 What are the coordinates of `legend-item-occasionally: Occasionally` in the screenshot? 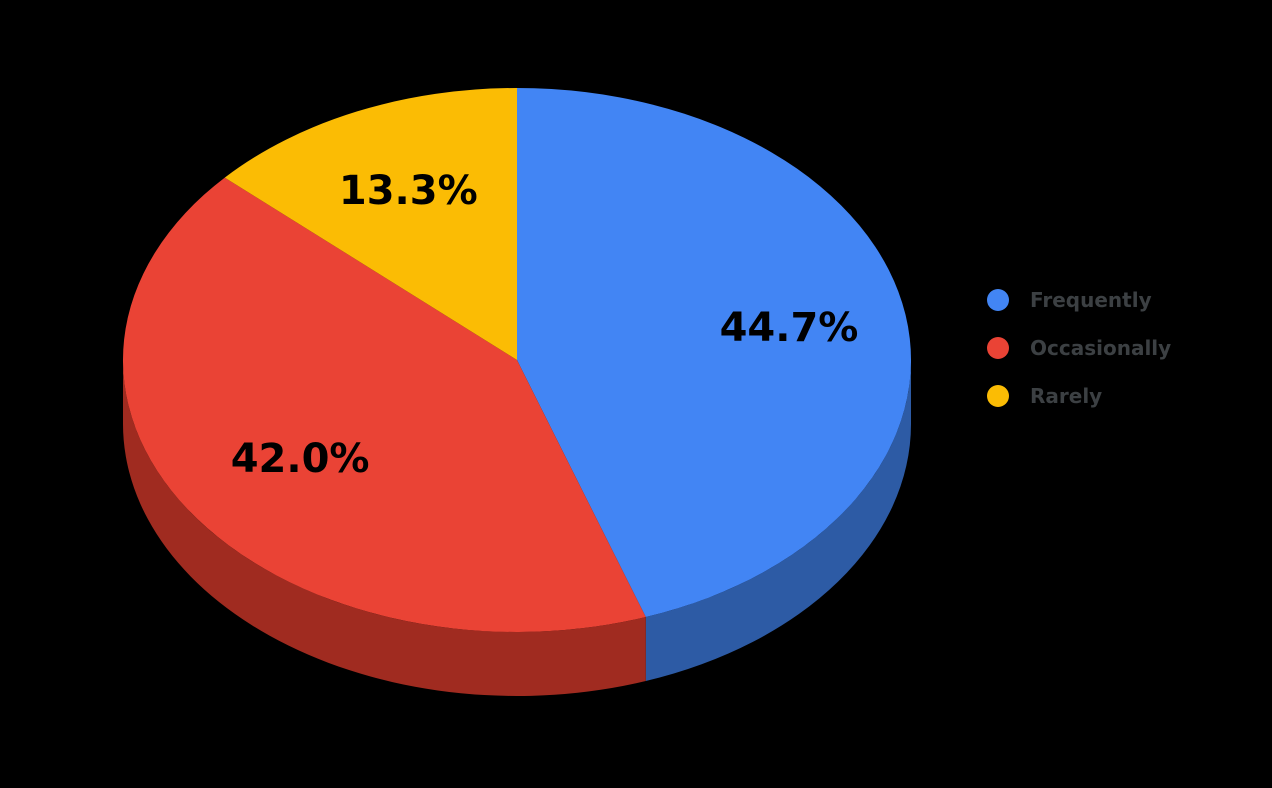 It's located at (1079, 348).